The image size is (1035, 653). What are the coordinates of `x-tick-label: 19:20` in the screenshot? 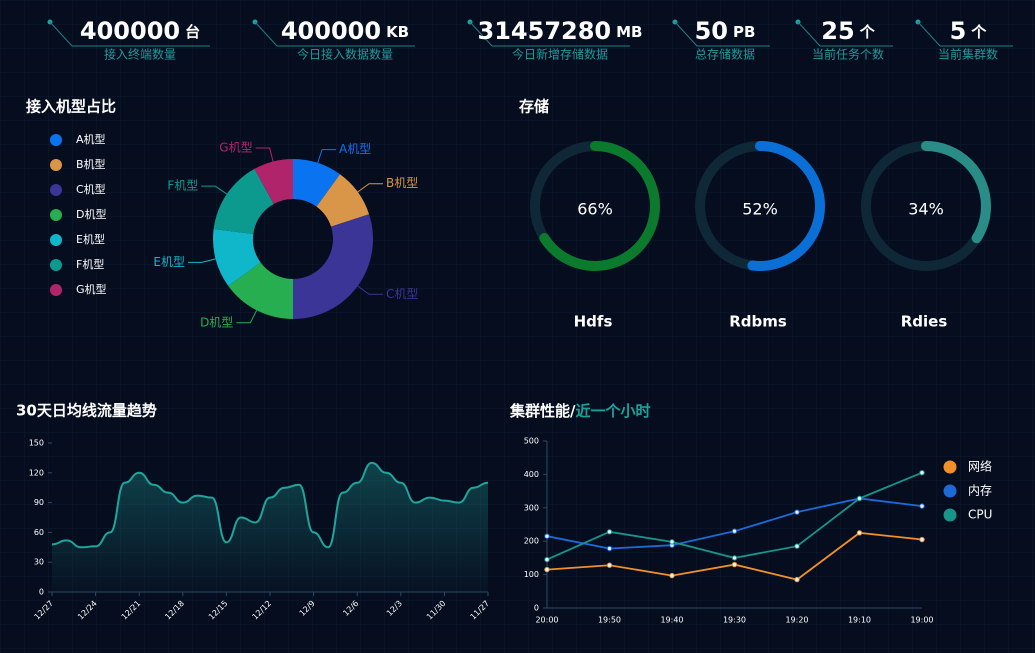 It's located at (796, 620).